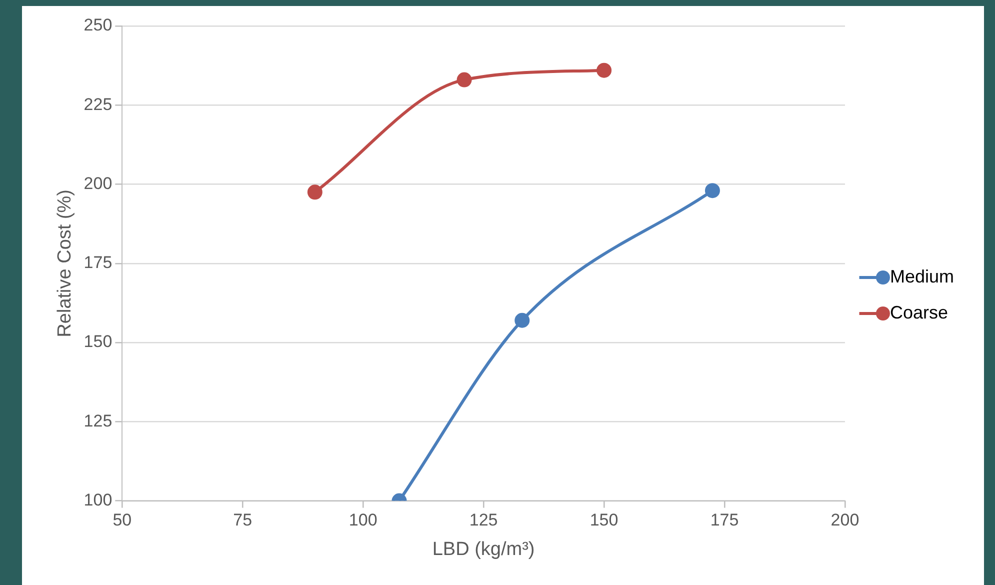 Image resolution: width=995 pixels, height=585 pixels. I want to click on y-tick-label: 225, so click(98, 104).